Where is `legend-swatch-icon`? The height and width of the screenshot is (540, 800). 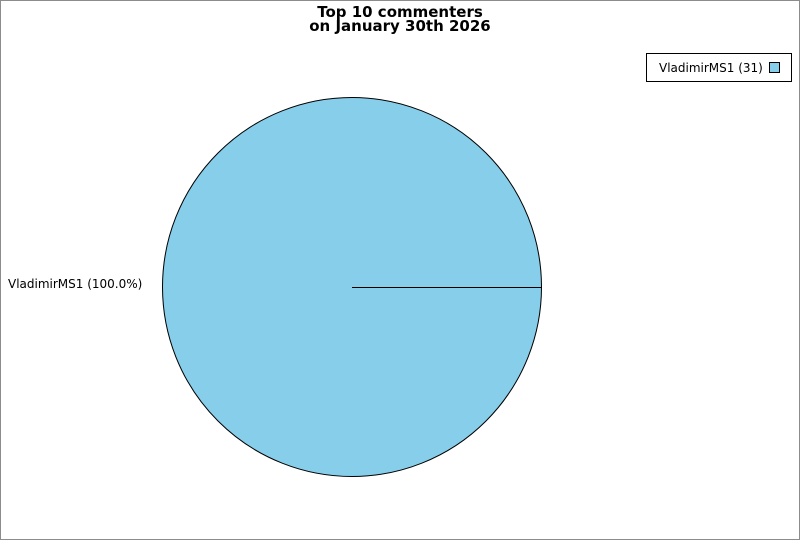
legend-swatch-icon is located at coordinates (774, 67).